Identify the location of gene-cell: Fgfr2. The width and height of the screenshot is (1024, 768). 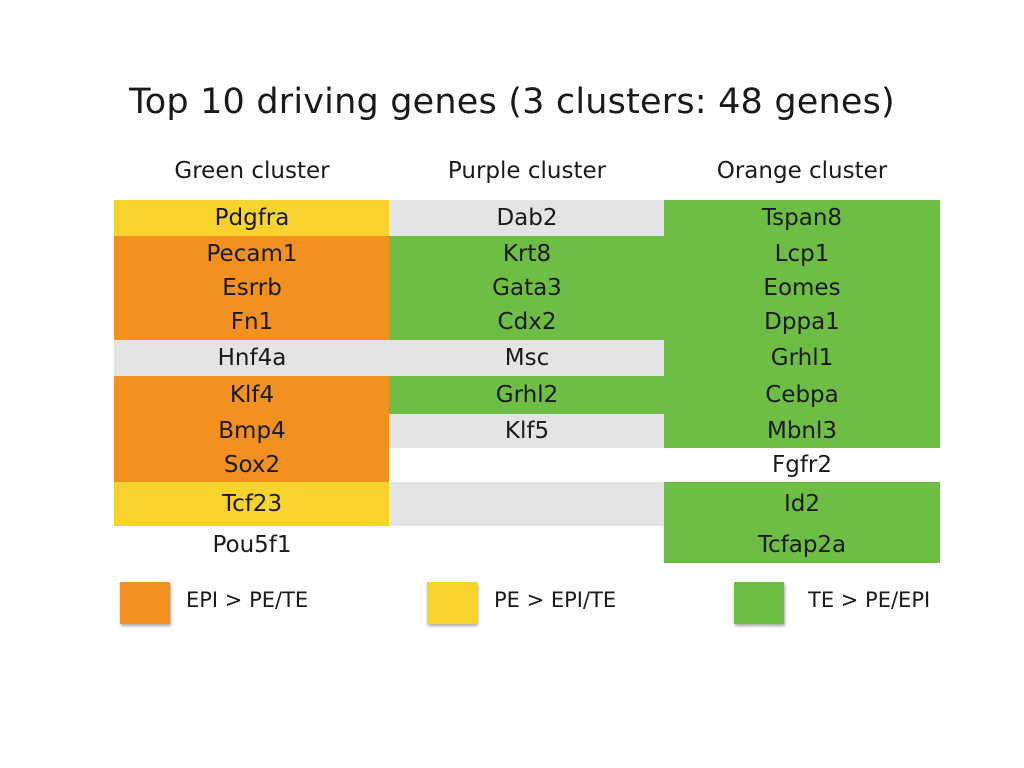
(802, 465).